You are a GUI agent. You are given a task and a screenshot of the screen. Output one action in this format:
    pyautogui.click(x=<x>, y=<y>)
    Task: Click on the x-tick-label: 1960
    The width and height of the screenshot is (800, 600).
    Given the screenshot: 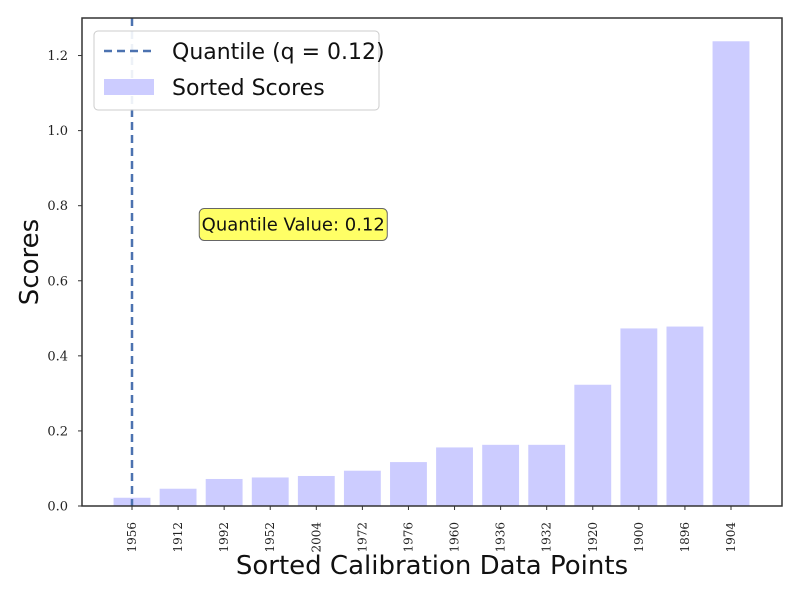 What is the action you would take?
    pyautogui.click(x=455, y=537)
    